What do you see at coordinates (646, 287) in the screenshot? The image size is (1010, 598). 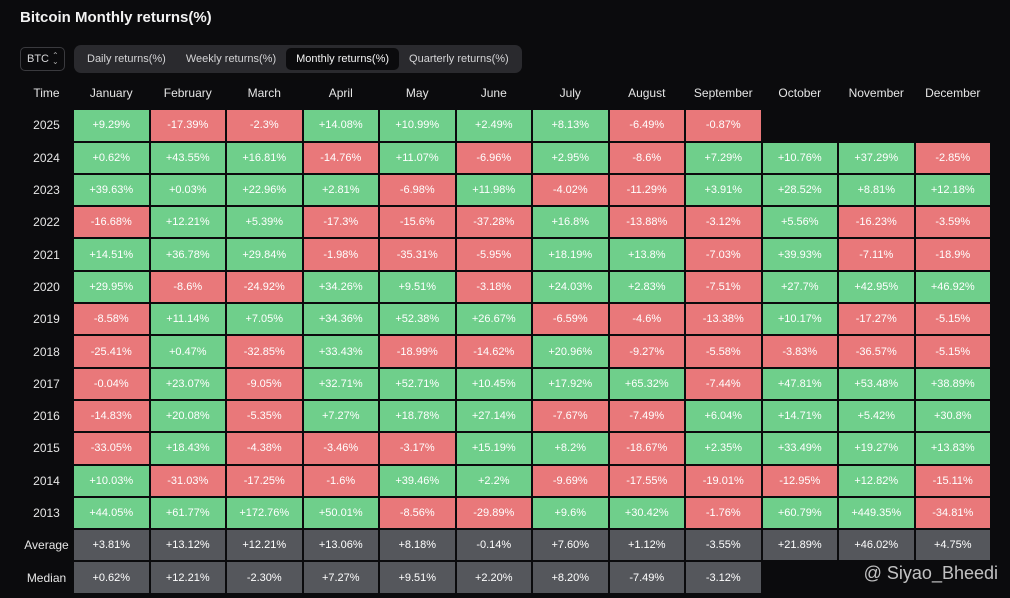 I see `return-cell: +2.83%` at bounding box center [646, 287].